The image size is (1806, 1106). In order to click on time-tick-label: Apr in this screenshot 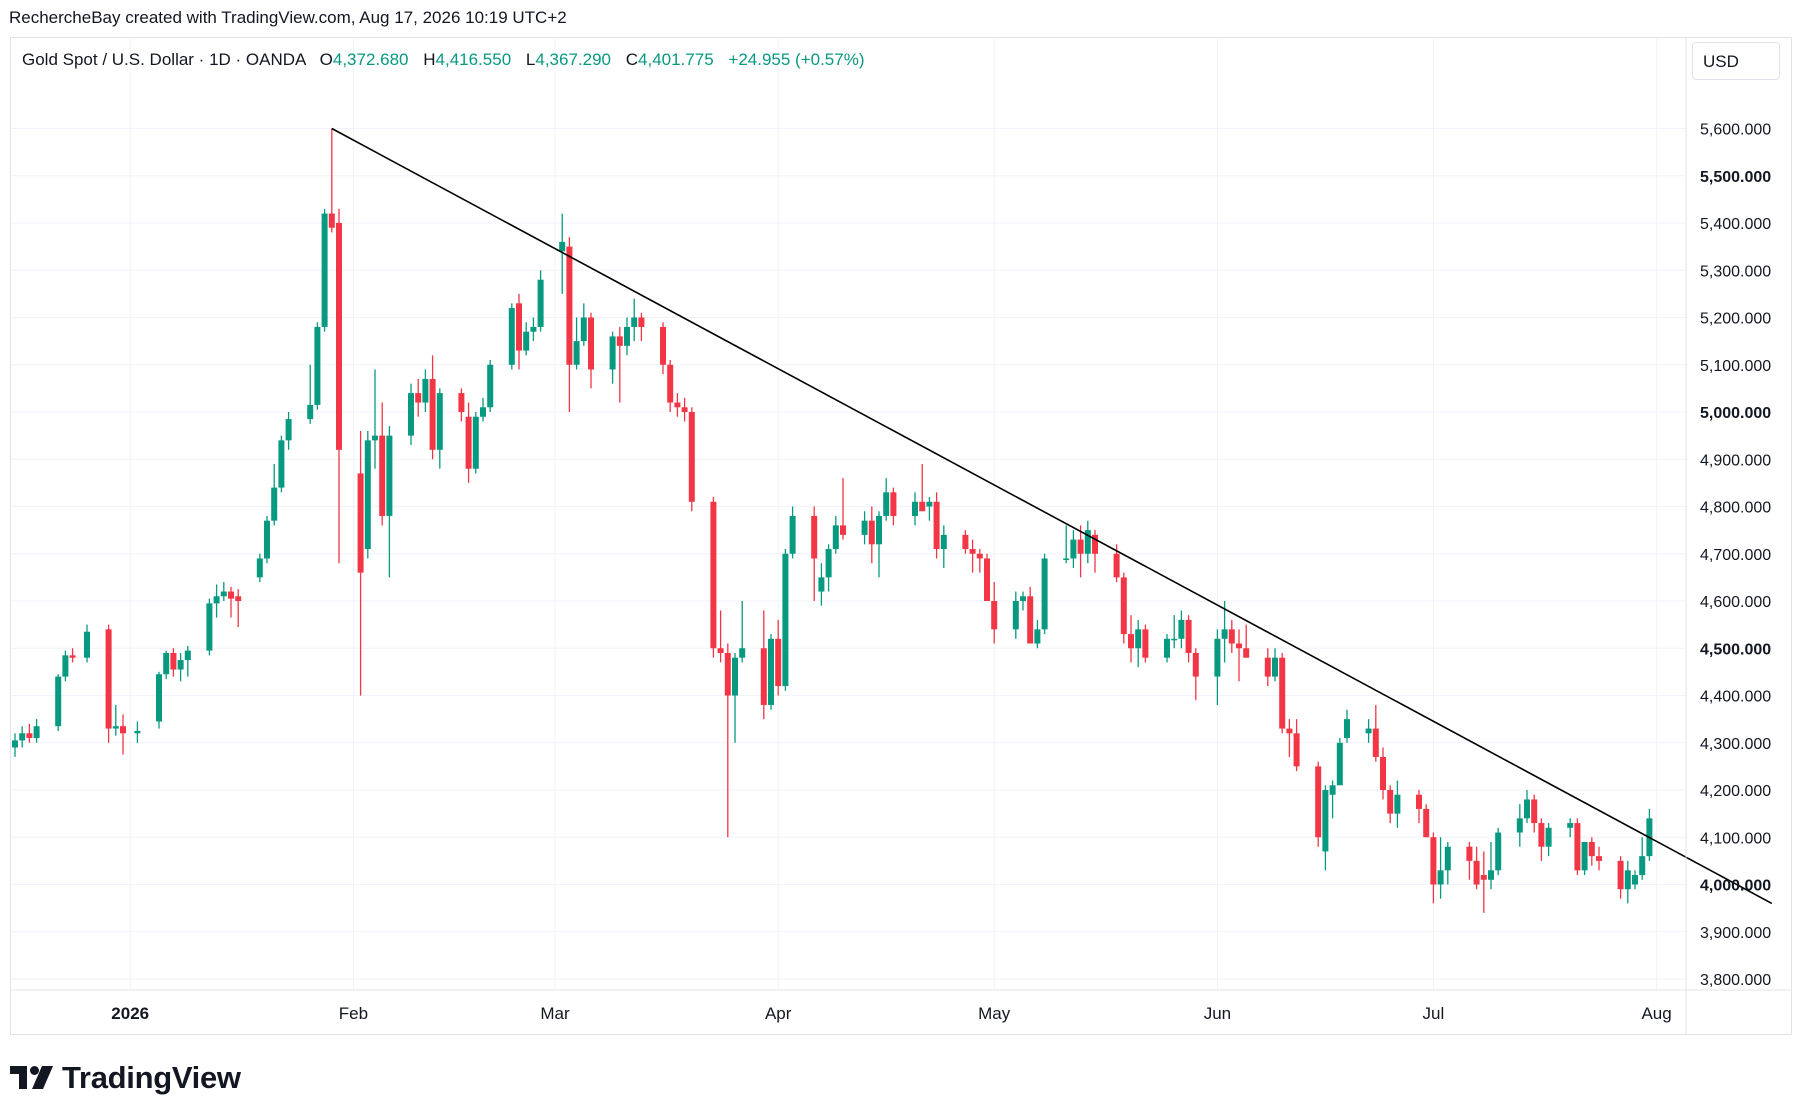, I will do `click(778, 1013)`.